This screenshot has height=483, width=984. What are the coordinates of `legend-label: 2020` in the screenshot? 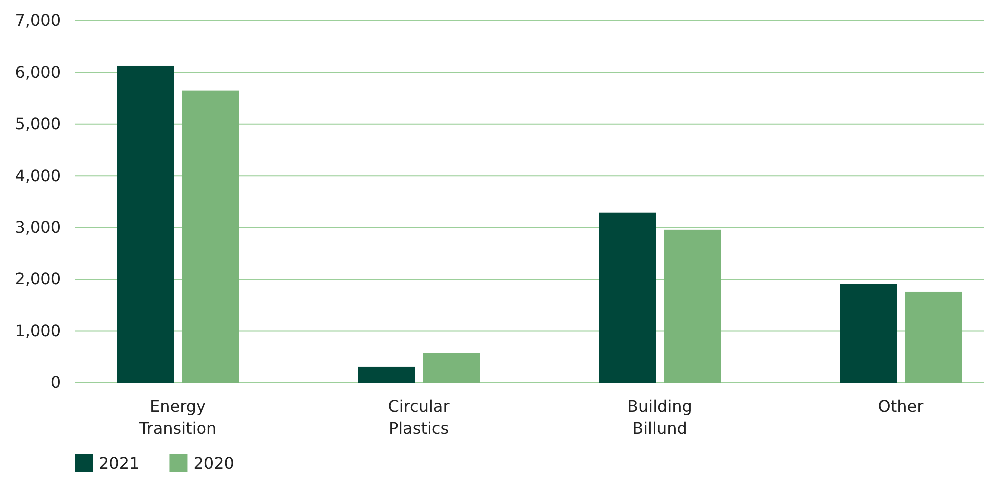 It's located at (214, 463).